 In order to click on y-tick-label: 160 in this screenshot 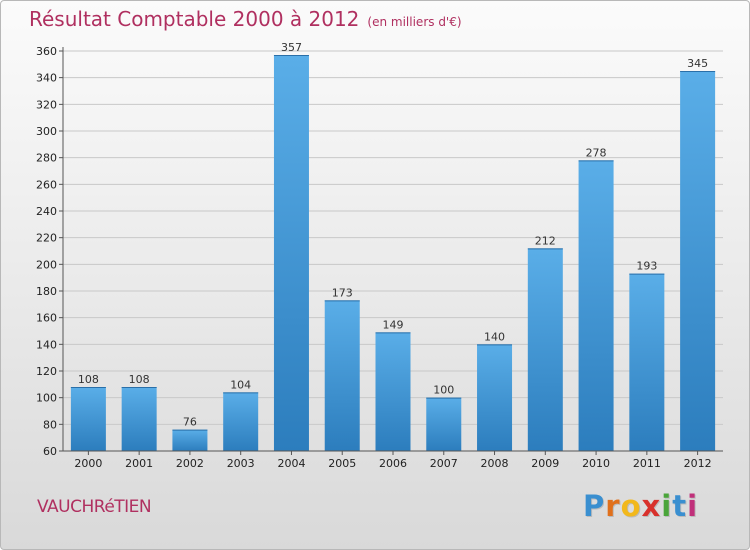, I will do `click(46, 318)`.